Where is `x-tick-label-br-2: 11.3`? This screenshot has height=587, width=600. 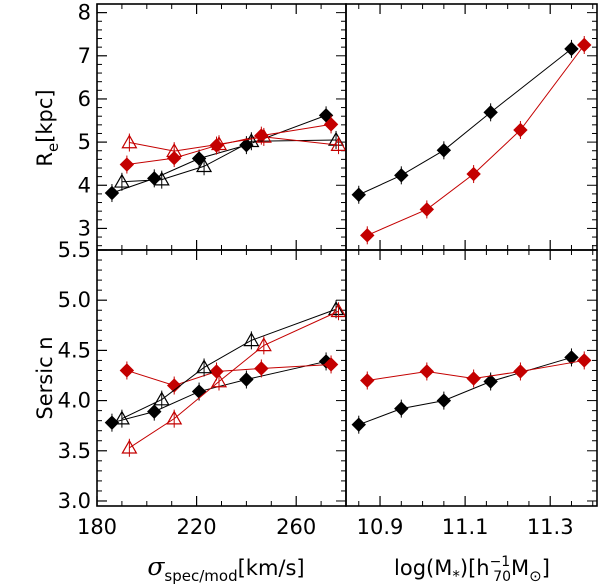
x-tick-label-br-2: 11.3 is located at coordinates (550, 527).